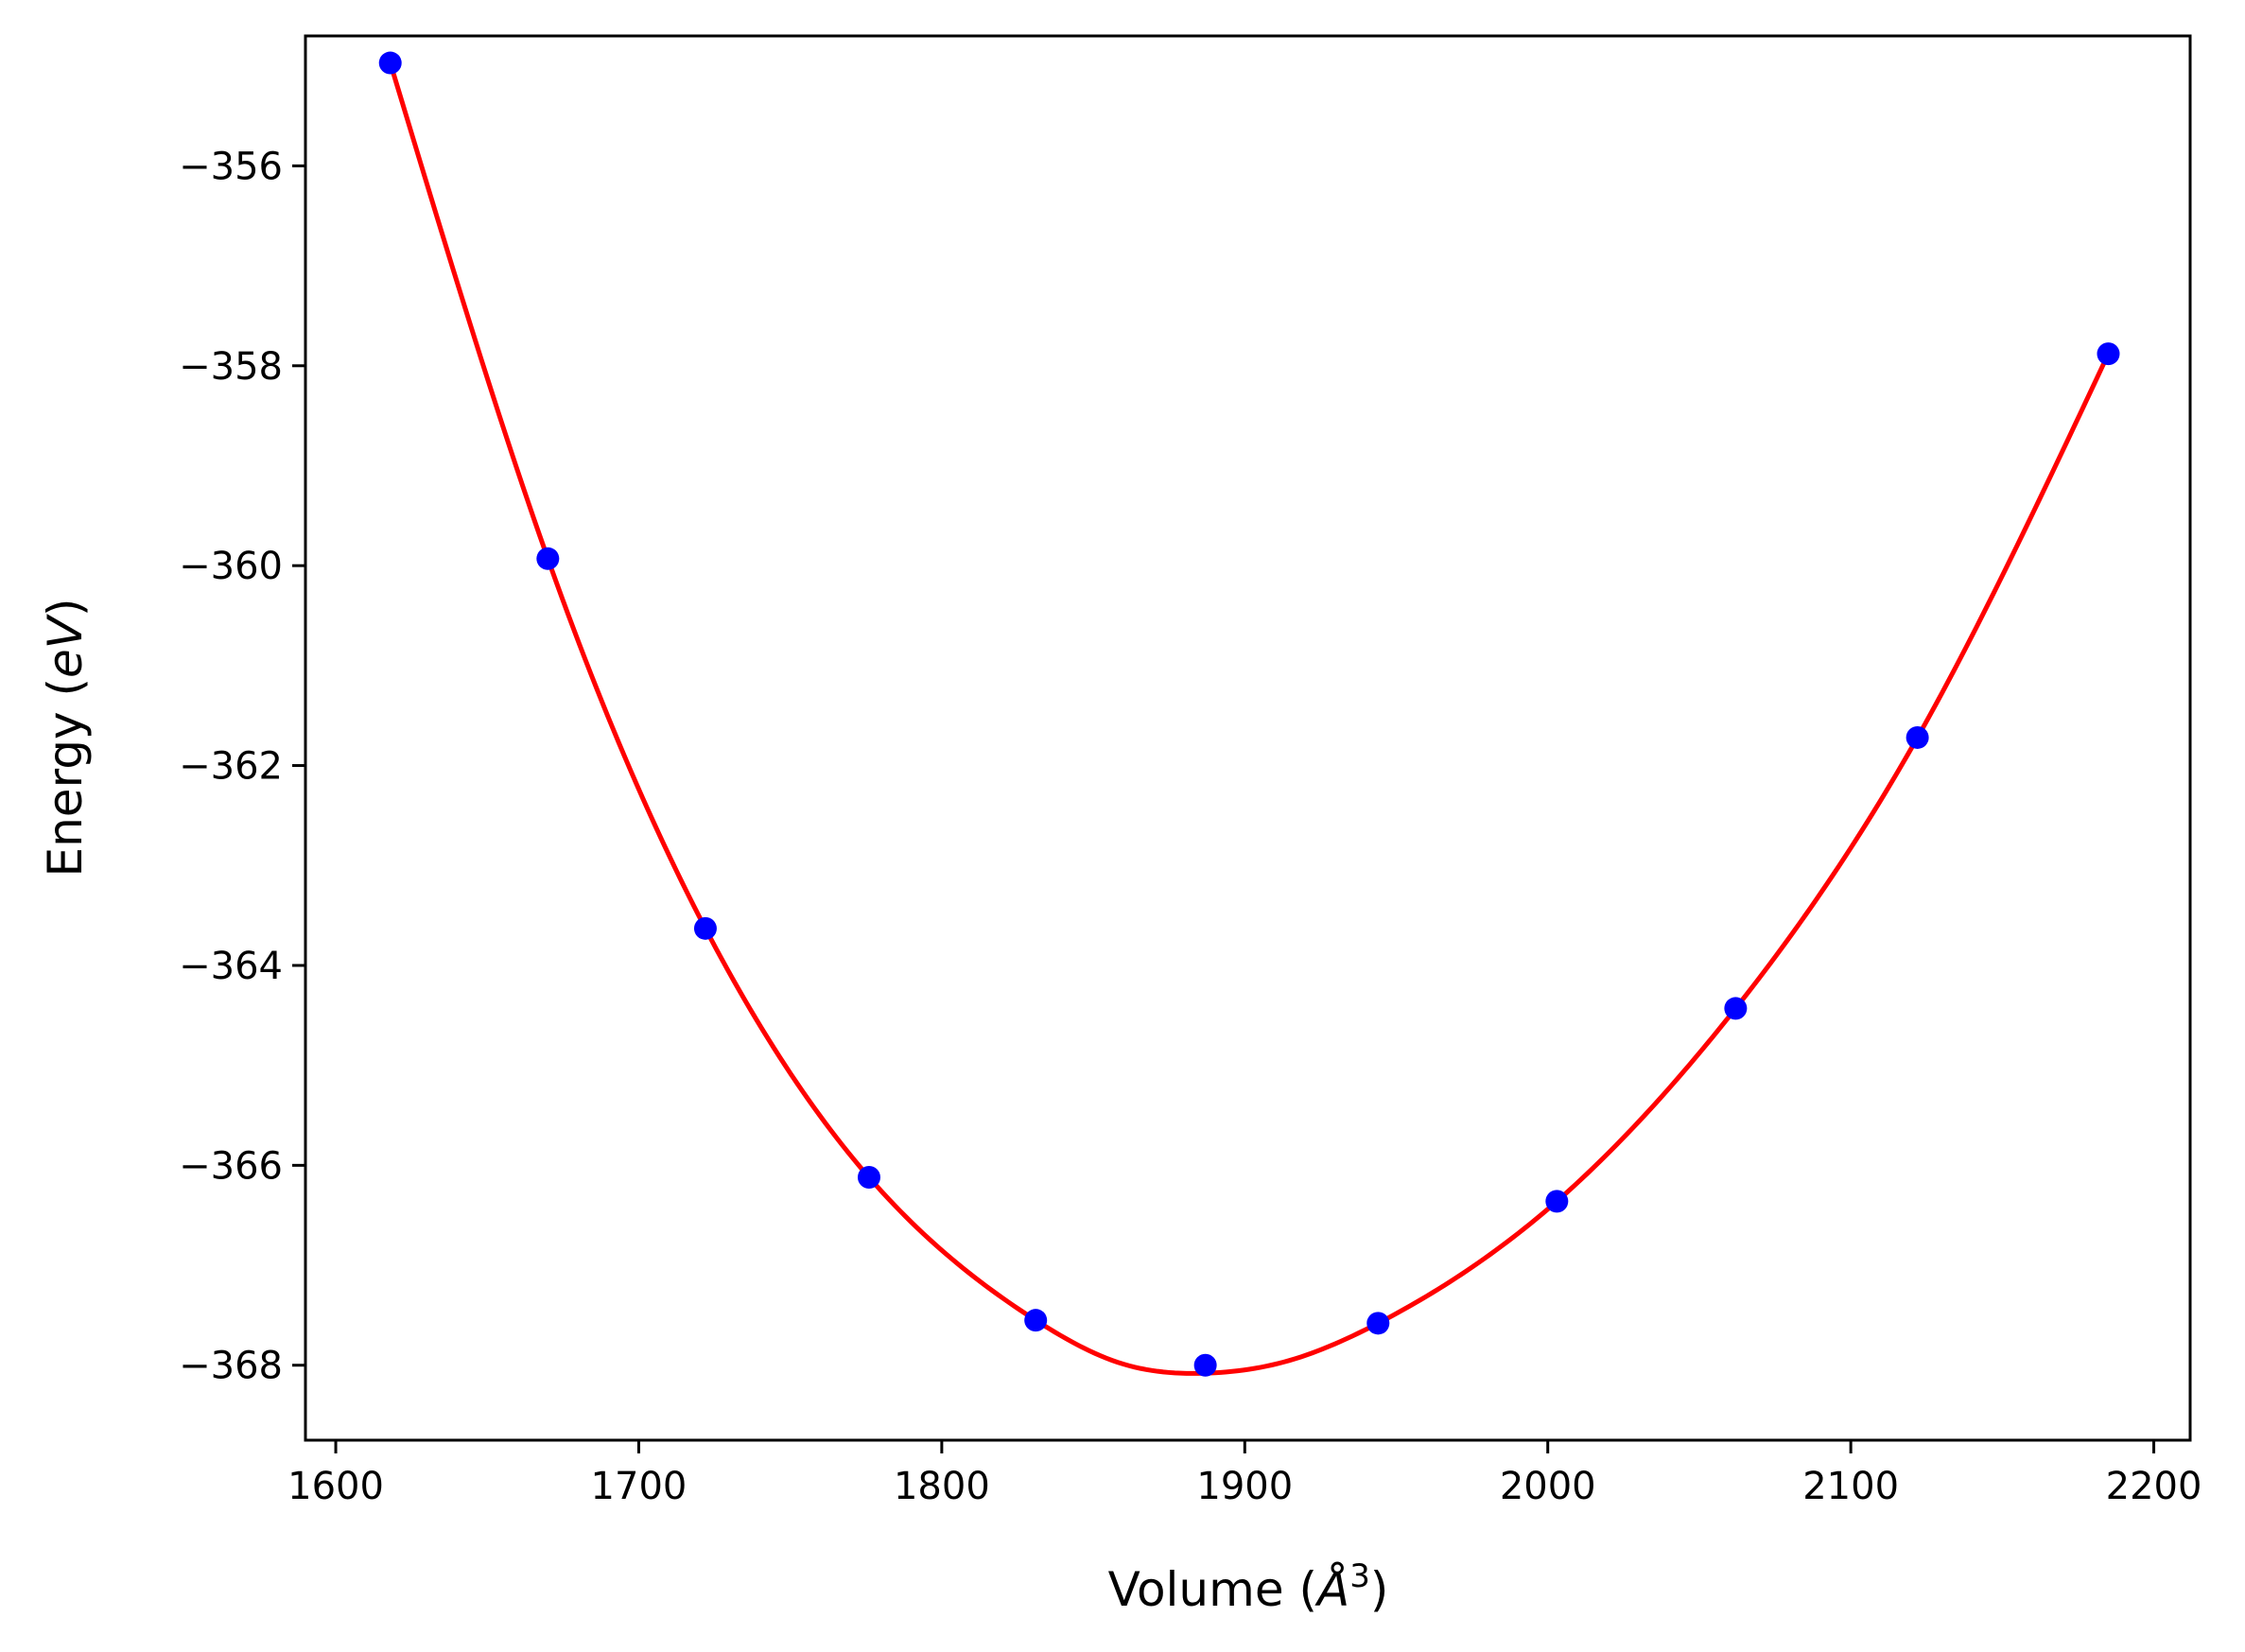 This screenshot has height=1652, width=2245. What do you see at coordinates (2154, 1487) in the screenshot?
I see `x-tick-label: 2200` at bounding box center [2154, 1487].